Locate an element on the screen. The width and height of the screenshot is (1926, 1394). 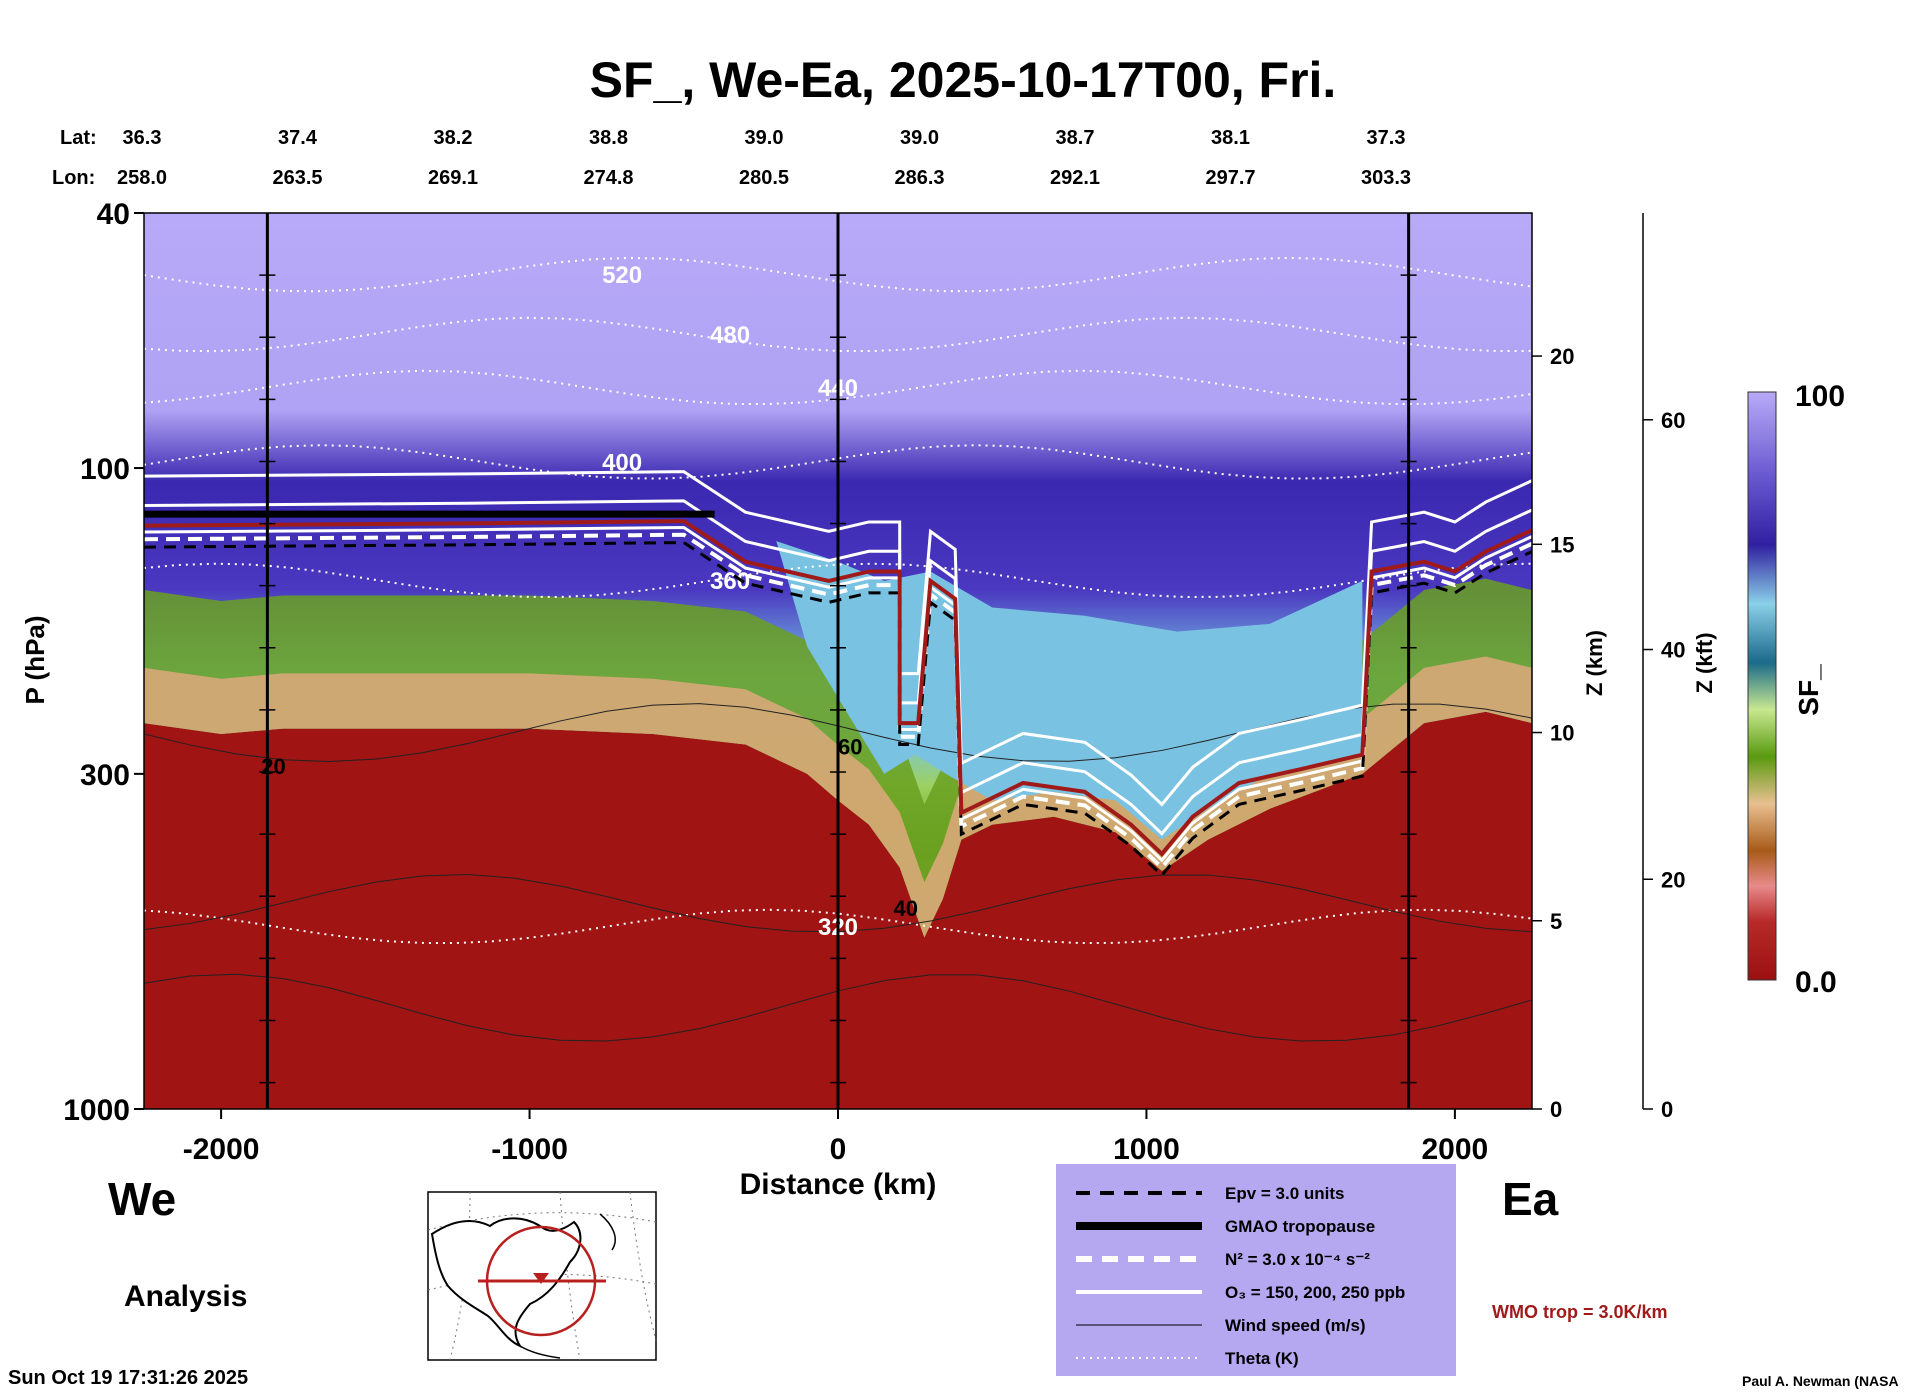
colorbar-max-label: 100 is located at coordinates (1820, 396).